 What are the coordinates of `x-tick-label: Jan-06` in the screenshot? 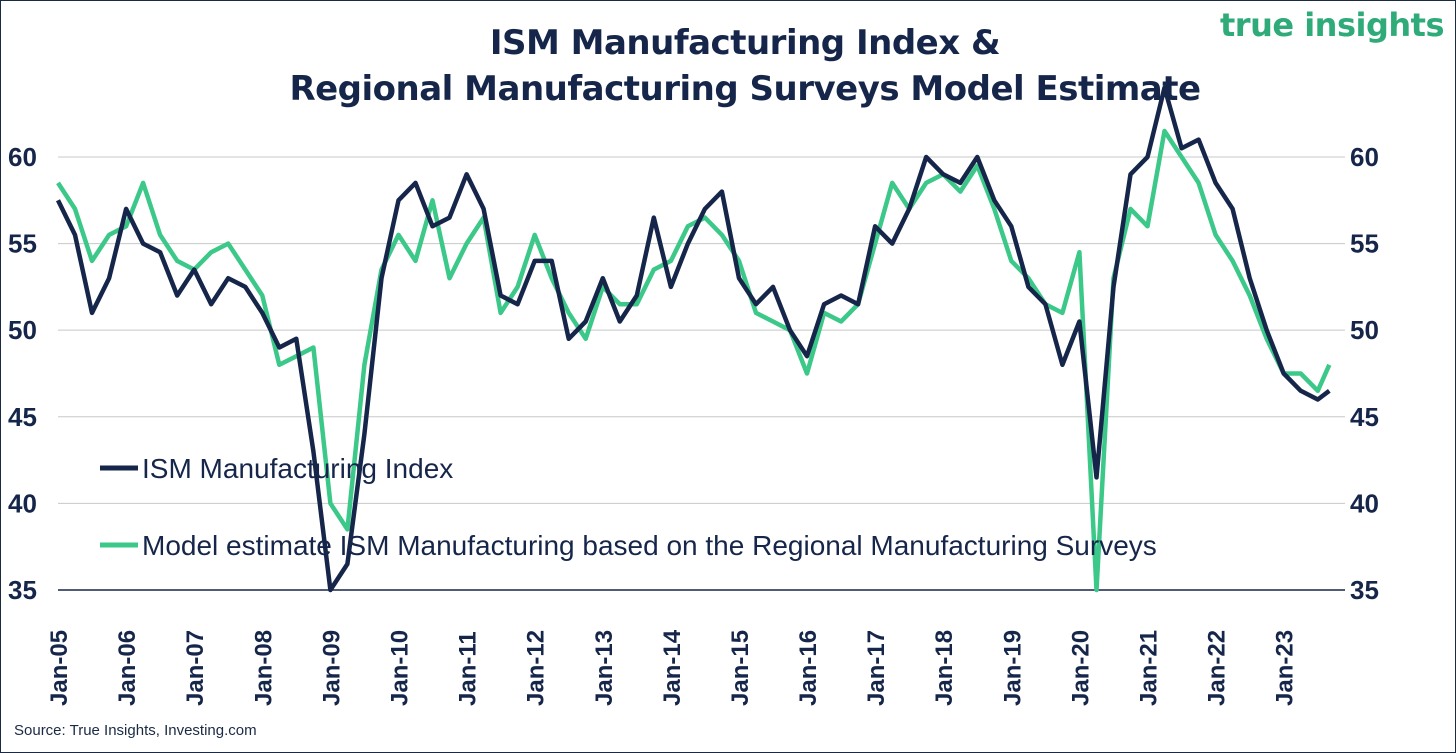 It's located at (127, 668).